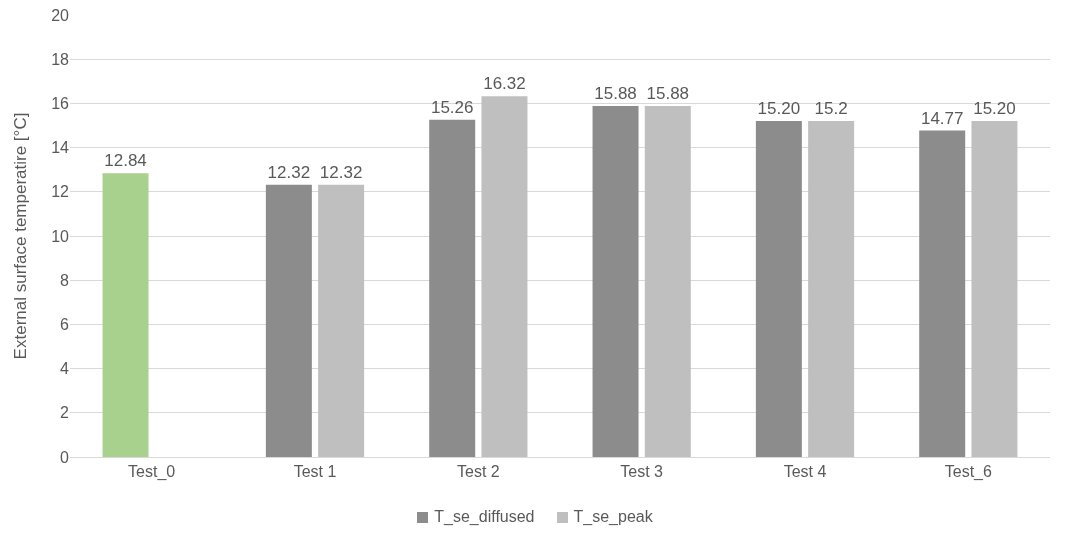 The width and height of the screenshot is (1070, 552). I want to click on x-tick-label: Test_0, so click(152, 472).